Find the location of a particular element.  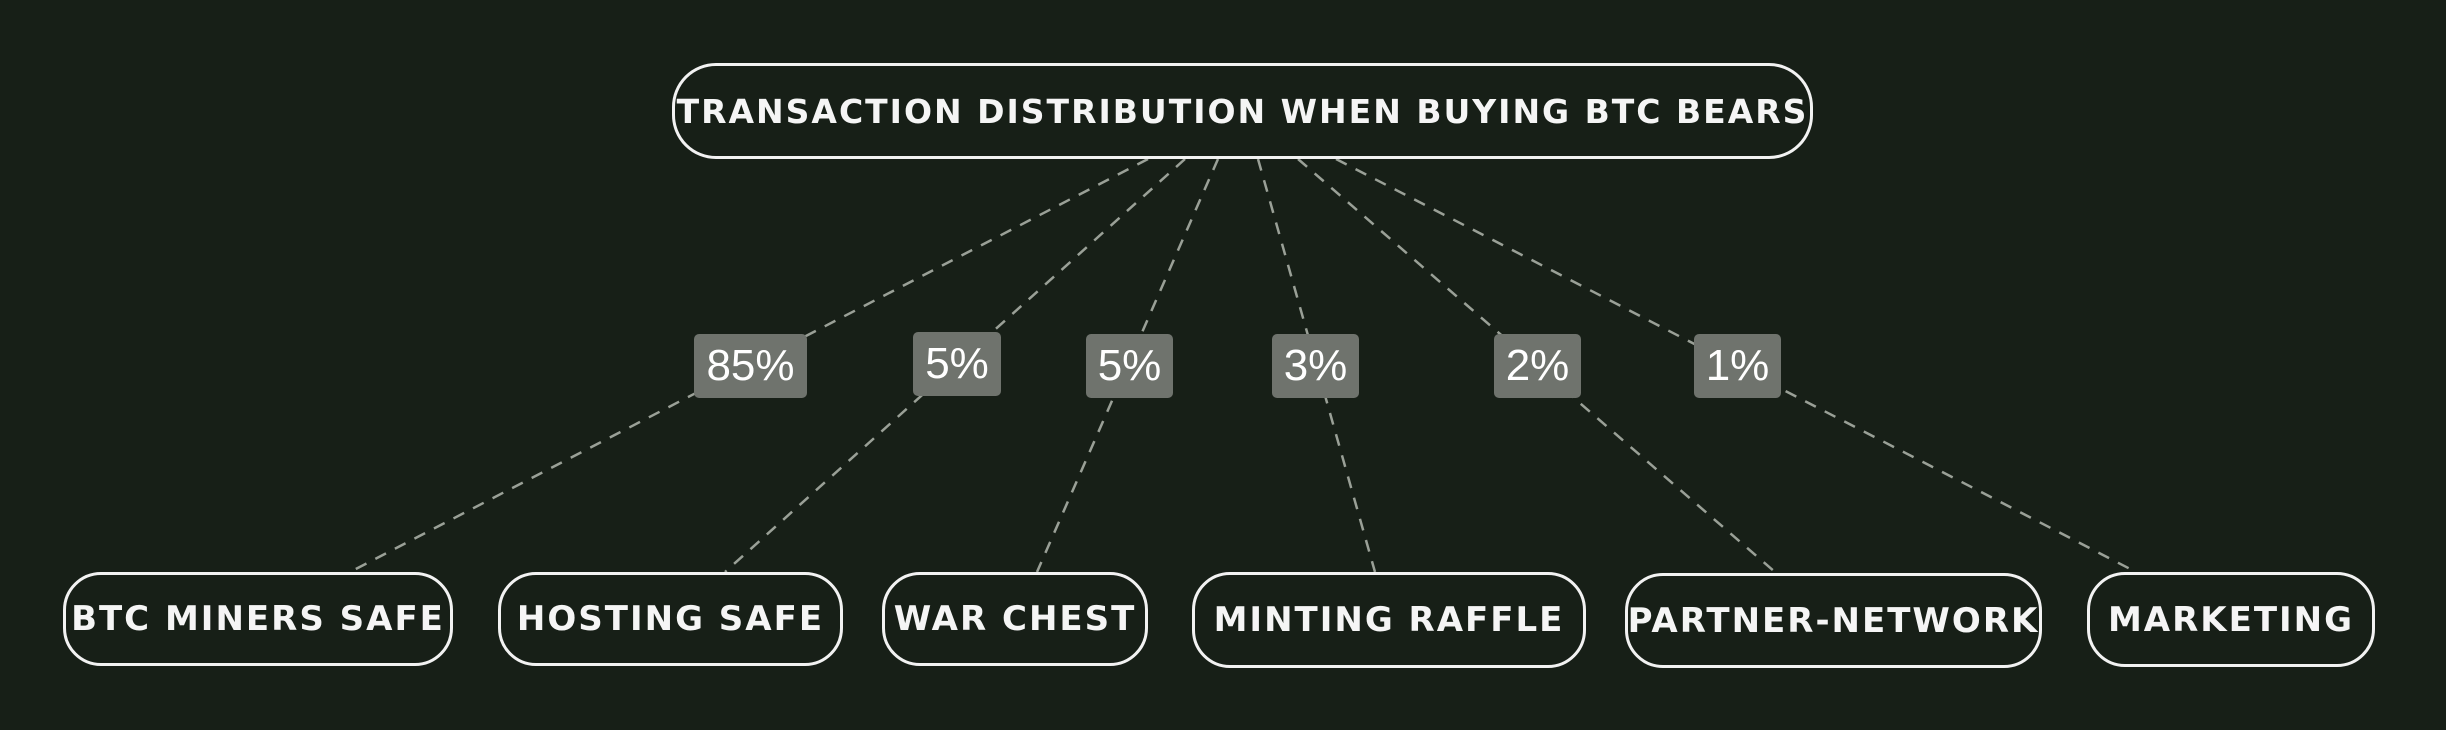

share-label-btc-miners-safe: 85% is located at coordinates (750, 366).